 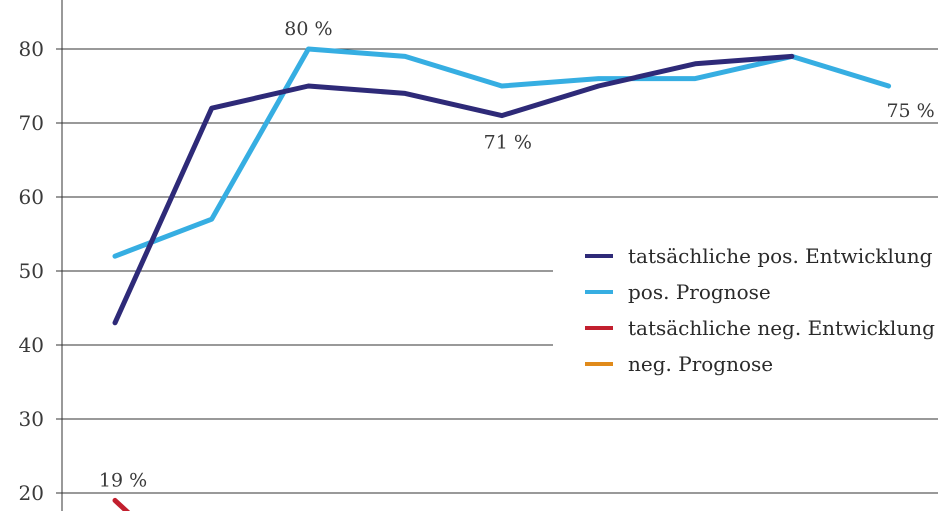 I want to click on data-label: 19 %, so click(x=123, y=480).